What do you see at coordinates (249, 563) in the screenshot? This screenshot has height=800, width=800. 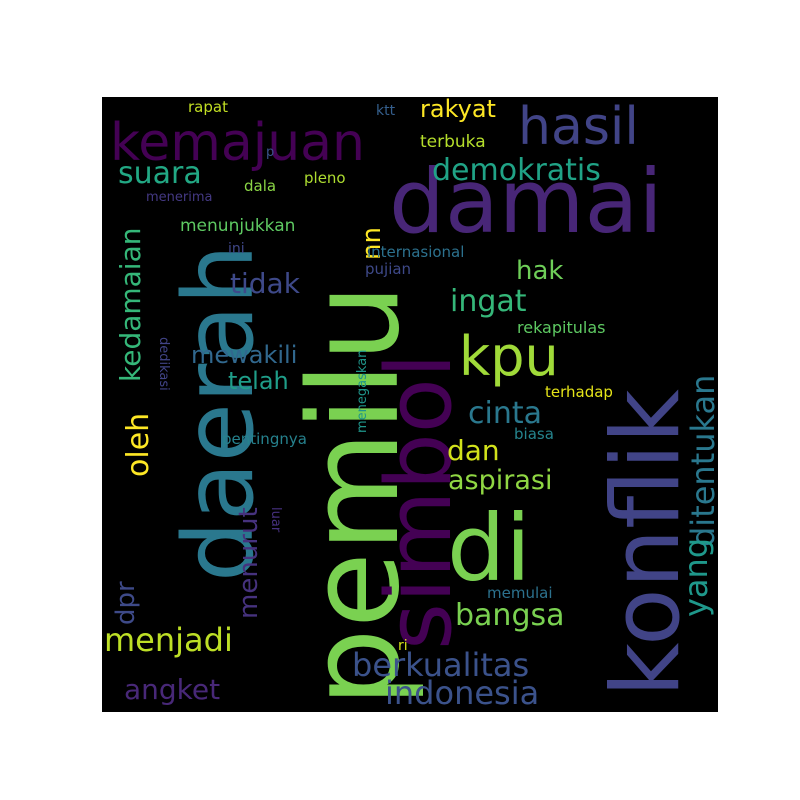 I see `word-menurut: menurut` at bounding box center [249, 563].